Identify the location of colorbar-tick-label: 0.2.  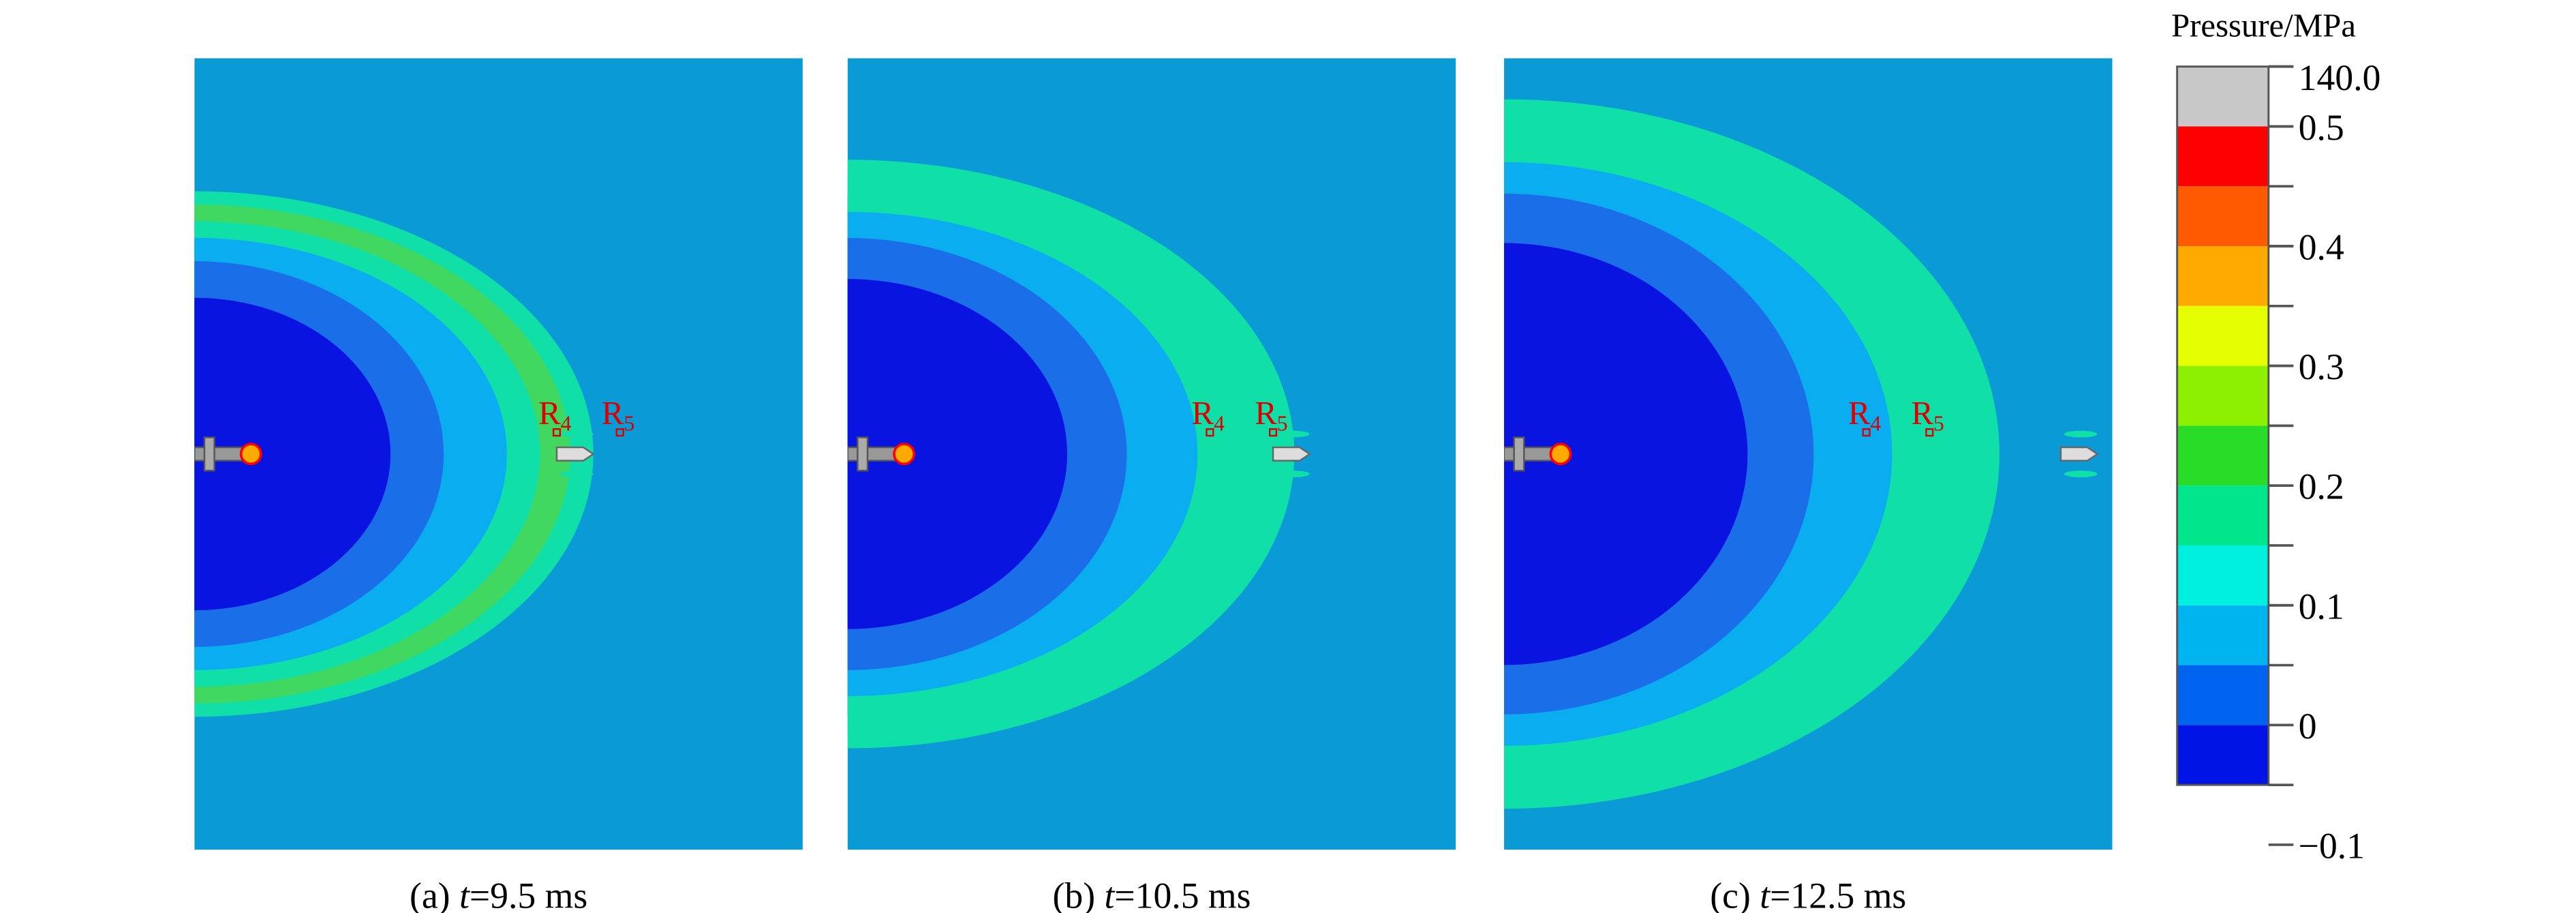
(2321, 486).